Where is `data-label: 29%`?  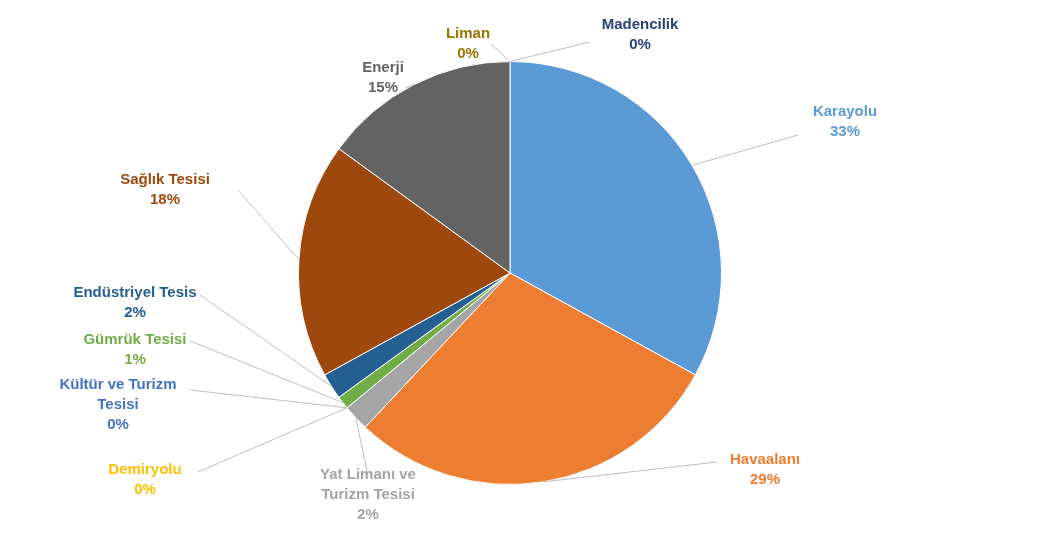 data-label: 29% is located at coordinates (765, 479).